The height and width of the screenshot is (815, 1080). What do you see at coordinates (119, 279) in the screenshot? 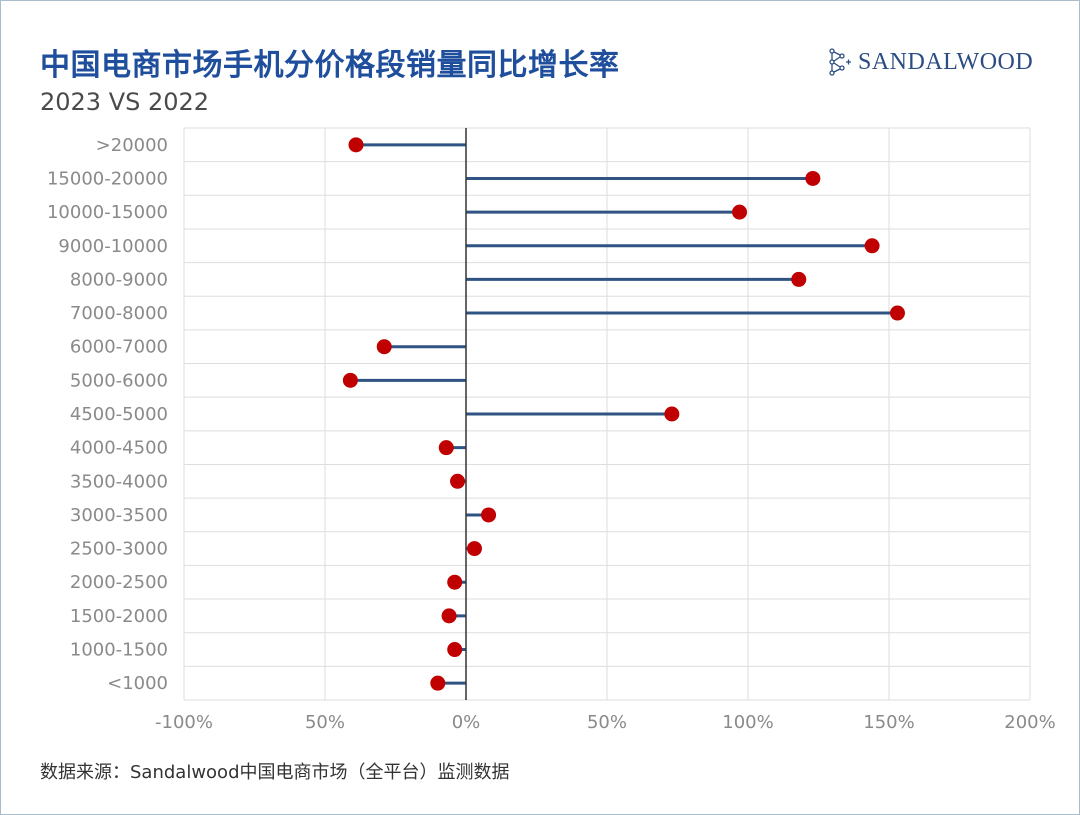
I see `y-tick-label: 8000-9000` at bounding box center [119, 279].